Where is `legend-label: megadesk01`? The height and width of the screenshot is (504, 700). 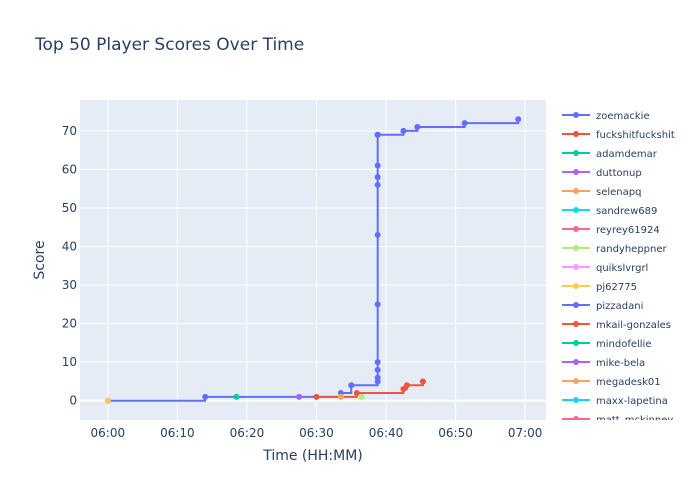 legend-label: megadesk01 is located at coordinates (628, 382).